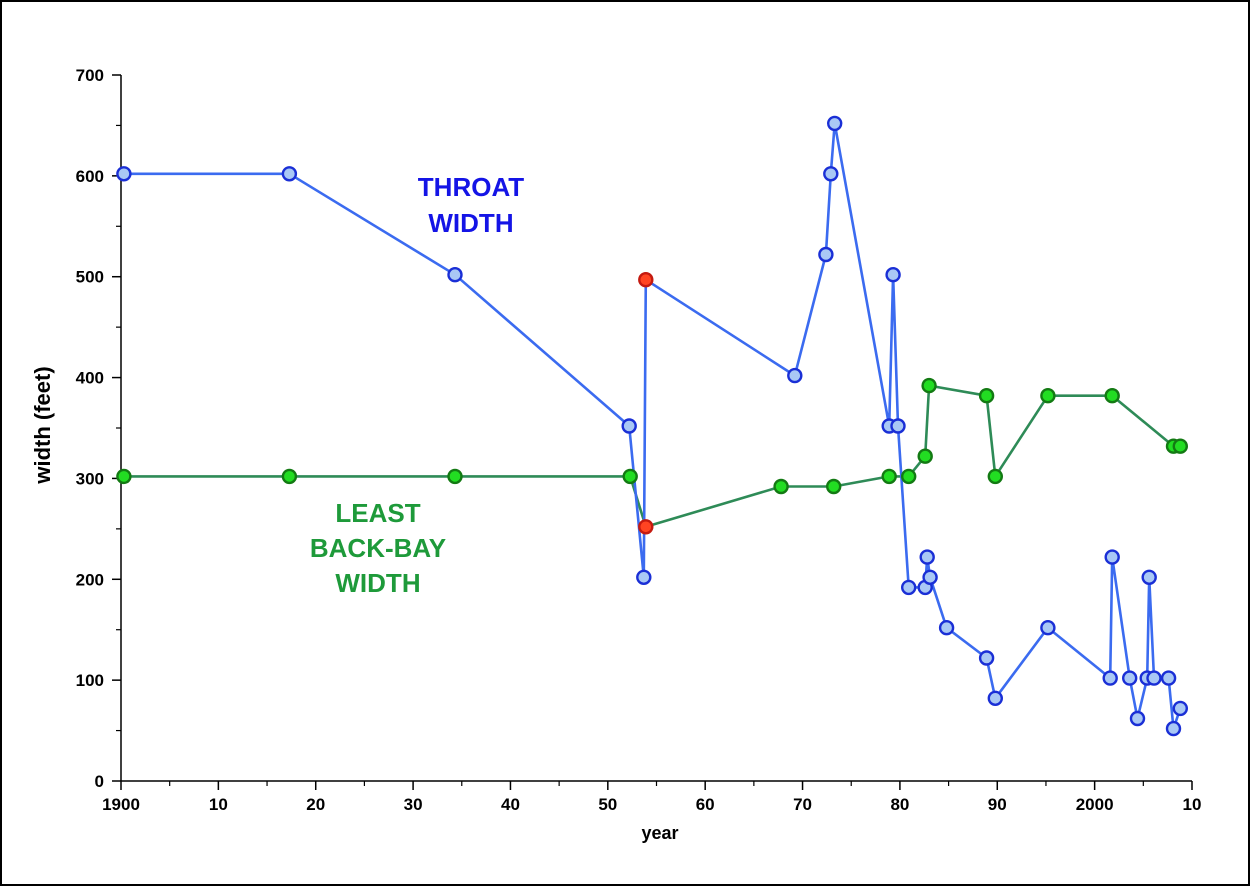 Image resolution: width=1250 pixels, height=886 pixels. What do you see at coordinates (42, 425) in the screenshot?
I see `y-axis-title: width (feet)` at bounding box center [42, 425].